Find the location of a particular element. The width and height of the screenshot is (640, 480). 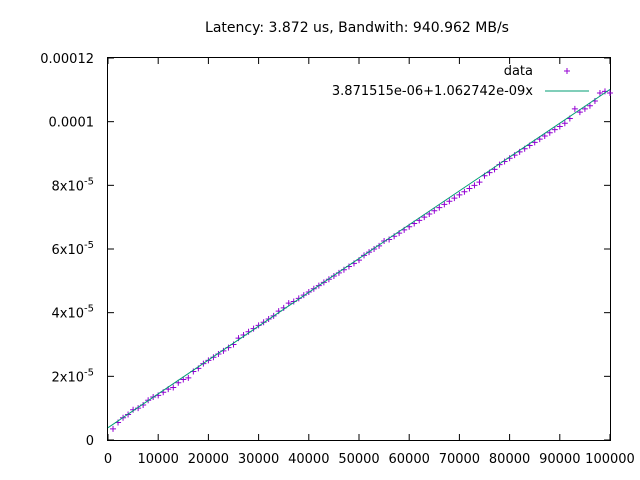

y-tick-label: 0.0001 is located at coordinates (72, 123).